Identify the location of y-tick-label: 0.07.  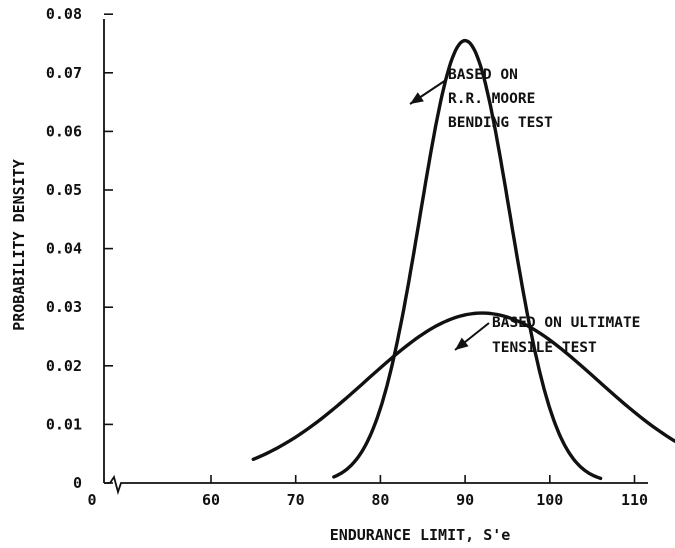
(64, 73).